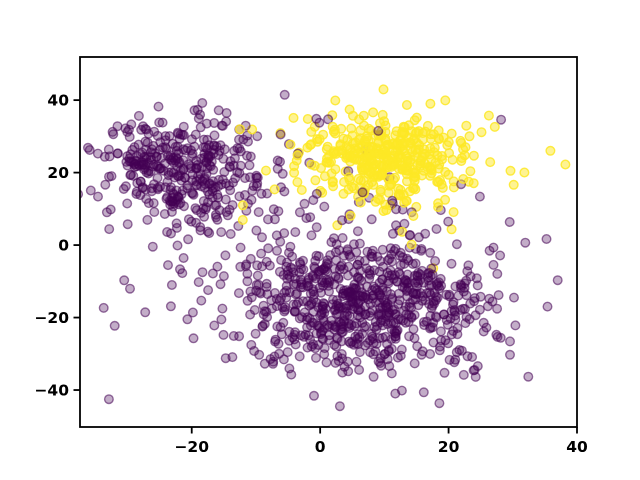  Describe the element at coordinates (51, 391) in the screenshot. I see `y-tick-label: −40` at that location.